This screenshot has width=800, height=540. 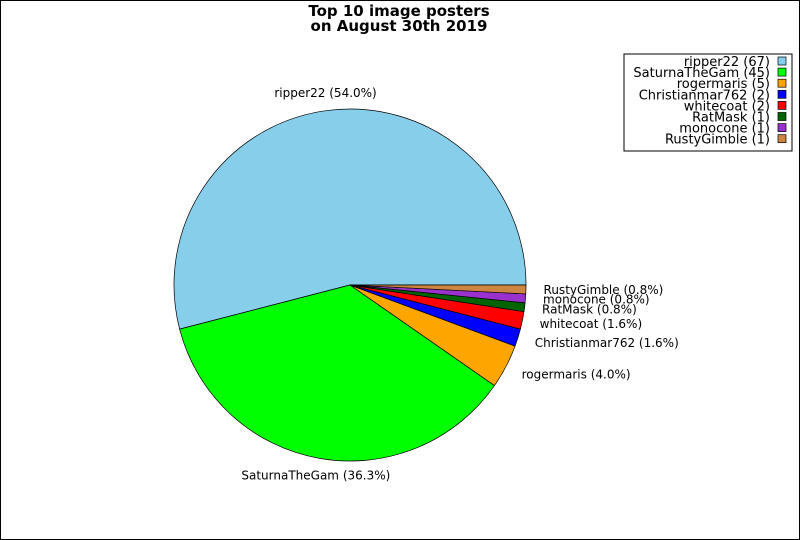 I want to click on slice-label-saturnathegam: SaturnaTheGam (36.3%), so click(x=315, y=476).